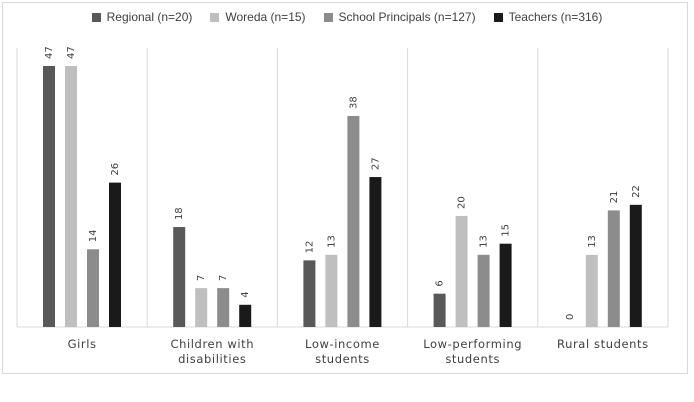 The image size is (694, 402). I want to click on legend-label-teachers: Teachers (n=316), so click(555, 17).